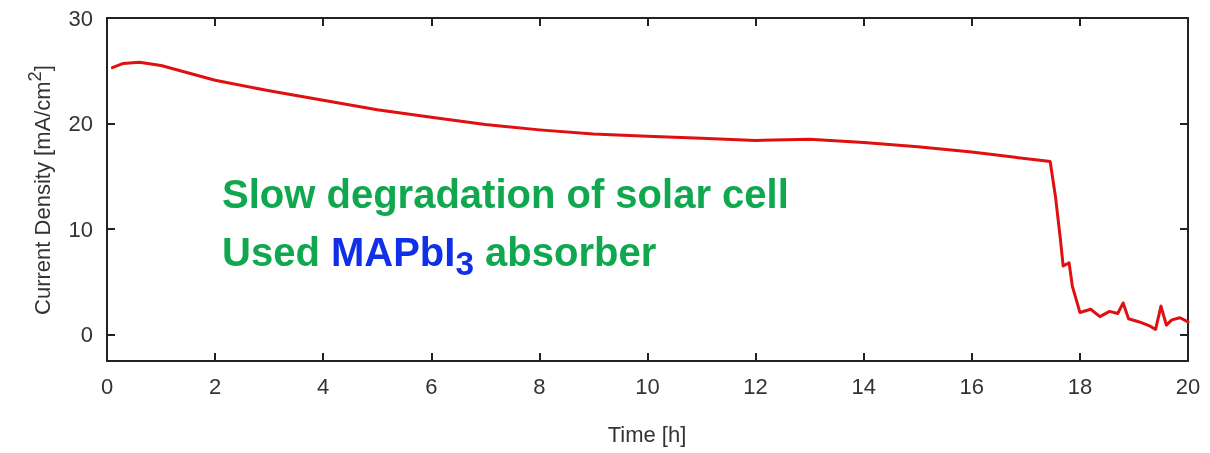  I want to click on x-tick-label: 10, so click(647, 386).